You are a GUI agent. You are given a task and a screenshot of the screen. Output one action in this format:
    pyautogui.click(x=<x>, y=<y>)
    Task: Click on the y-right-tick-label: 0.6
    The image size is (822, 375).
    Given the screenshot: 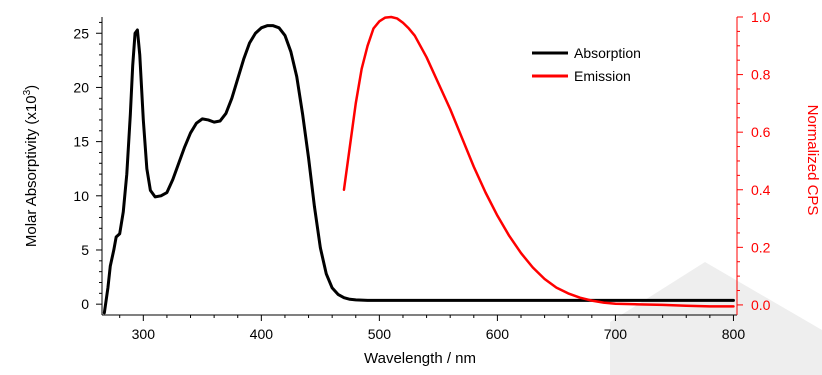 What is the action you would take?
    pyautogui.click(x=761, y=132)
    